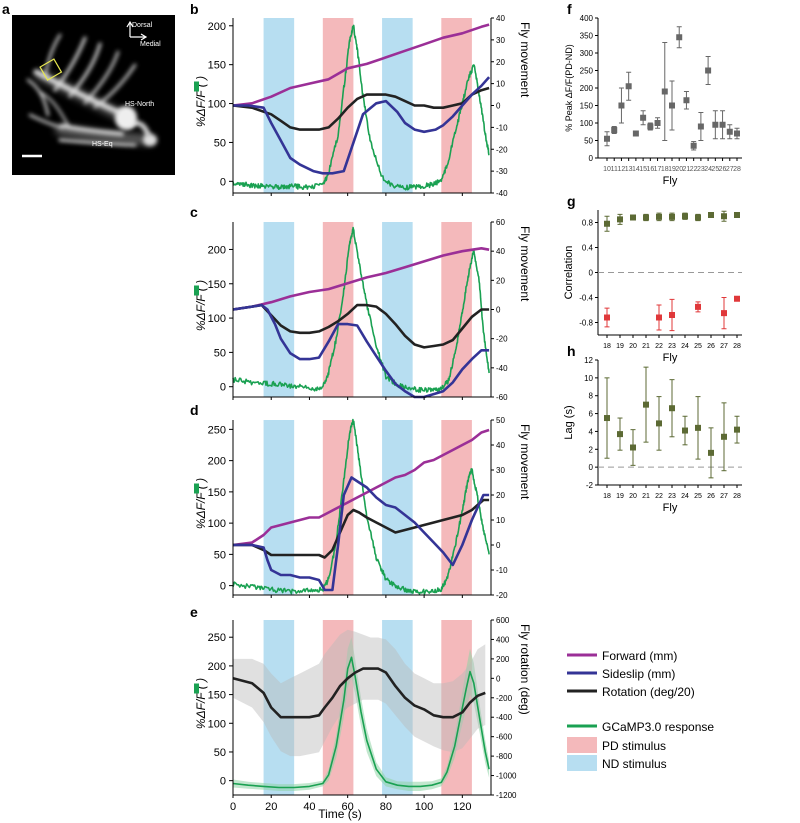 This screenshot has width=800, height=823. What do you see at coordinates (502, 595) in the screenshot?
I see `right-tick-label: -20` at bounding box center [502, 595].